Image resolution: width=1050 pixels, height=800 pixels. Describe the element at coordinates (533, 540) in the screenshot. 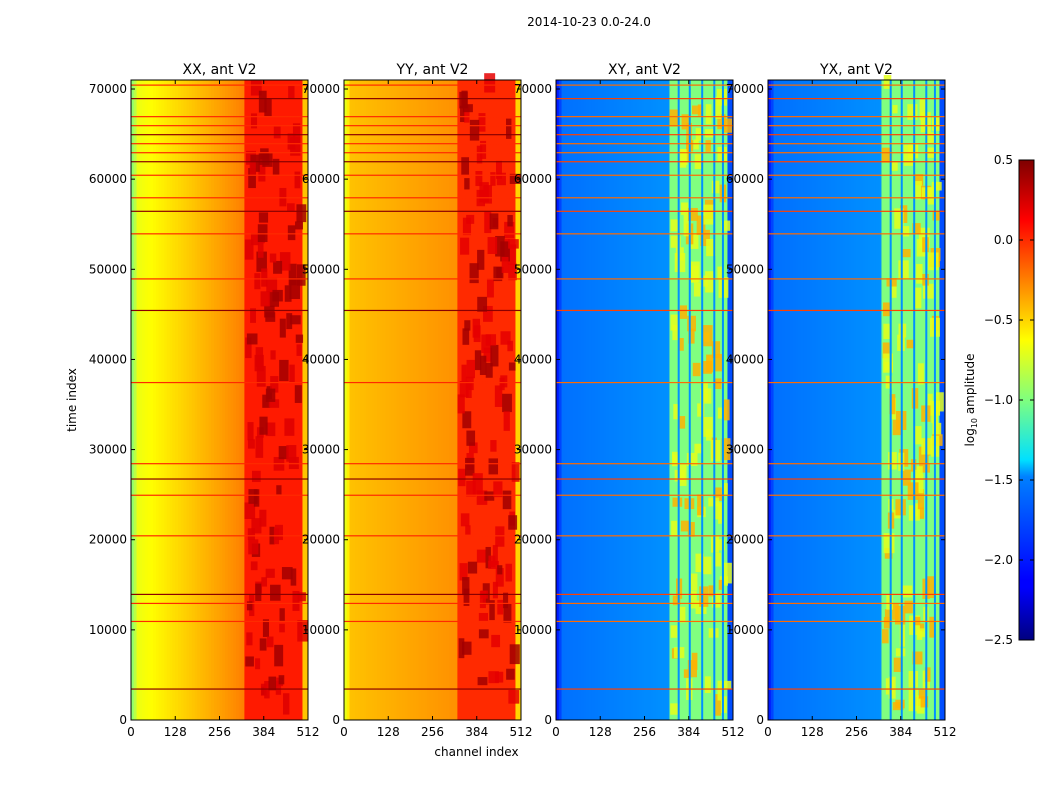

I see `y-tick-label: 20000` at that location.